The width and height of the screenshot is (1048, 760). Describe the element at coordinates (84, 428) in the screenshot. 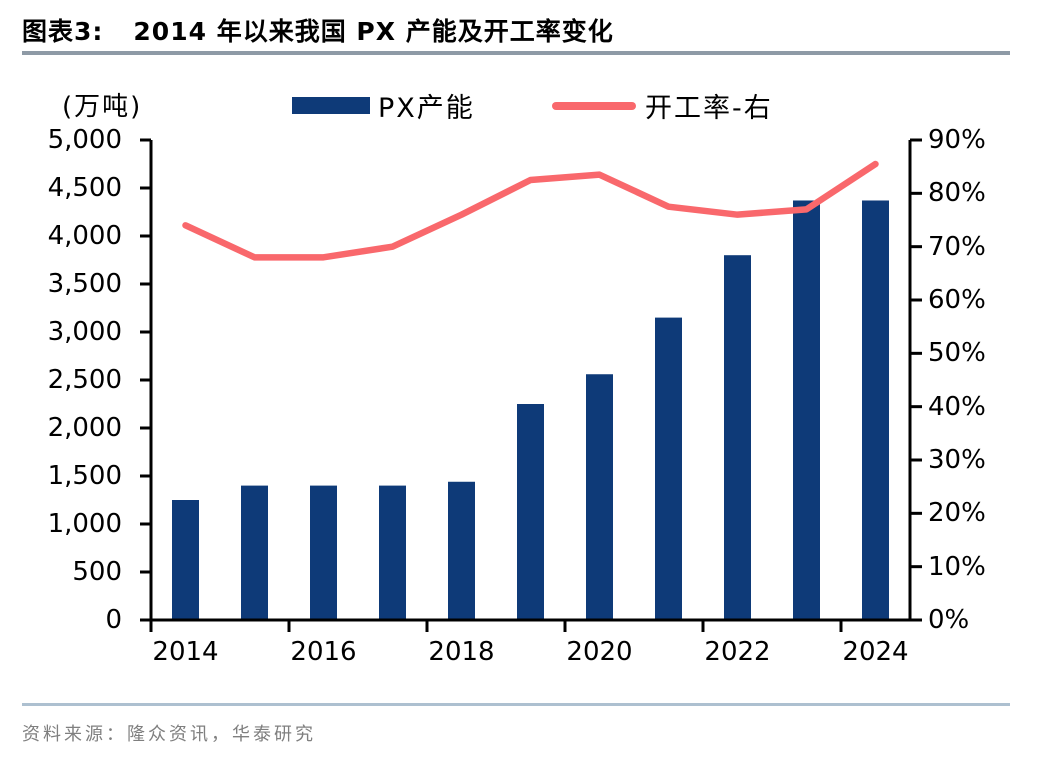

I see `left-axis-tick-label: 2,000` at that location.